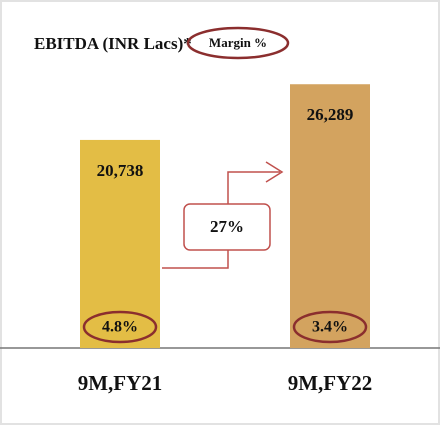  Describe the element at coordinates (274, 172) in the screenshot. I see `arrow-head` at that location.